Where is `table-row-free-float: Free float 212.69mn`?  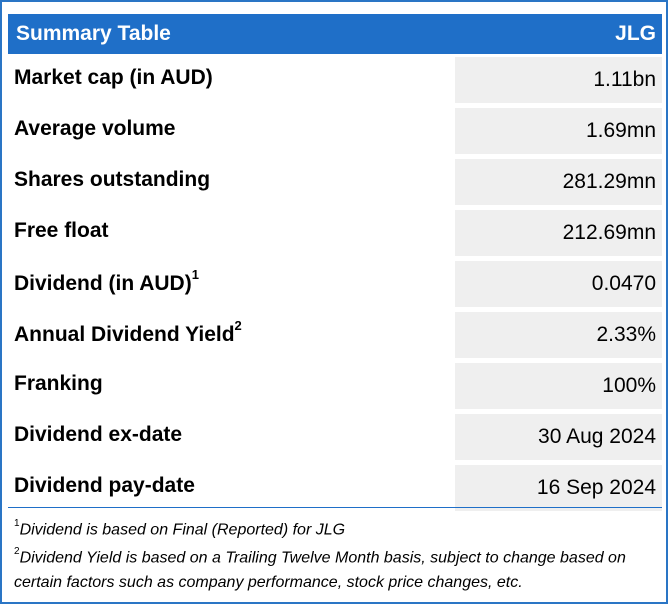
table-row-free-float: Free float 212.69mn is located at coordinates (335, 233).